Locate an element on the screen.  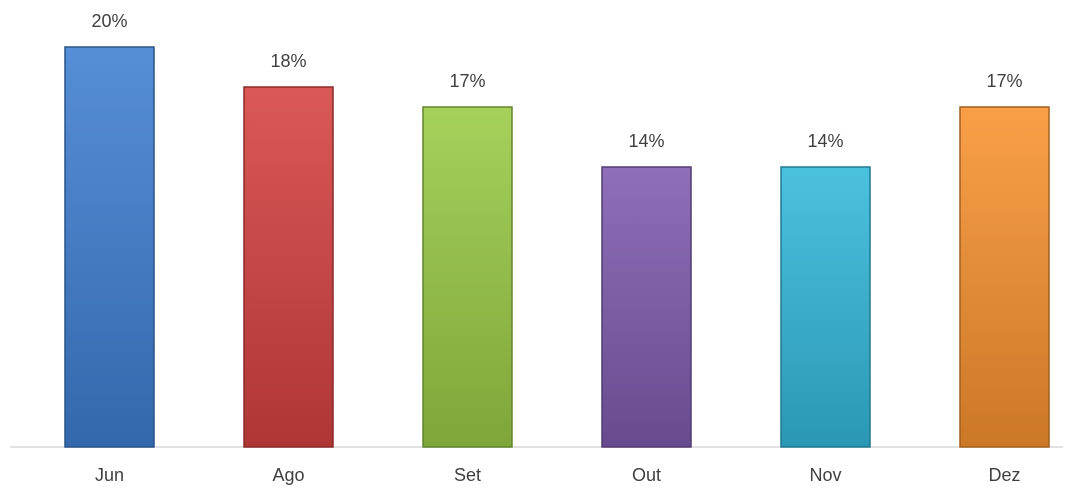
bar-set is located at coordinates (467, 277).